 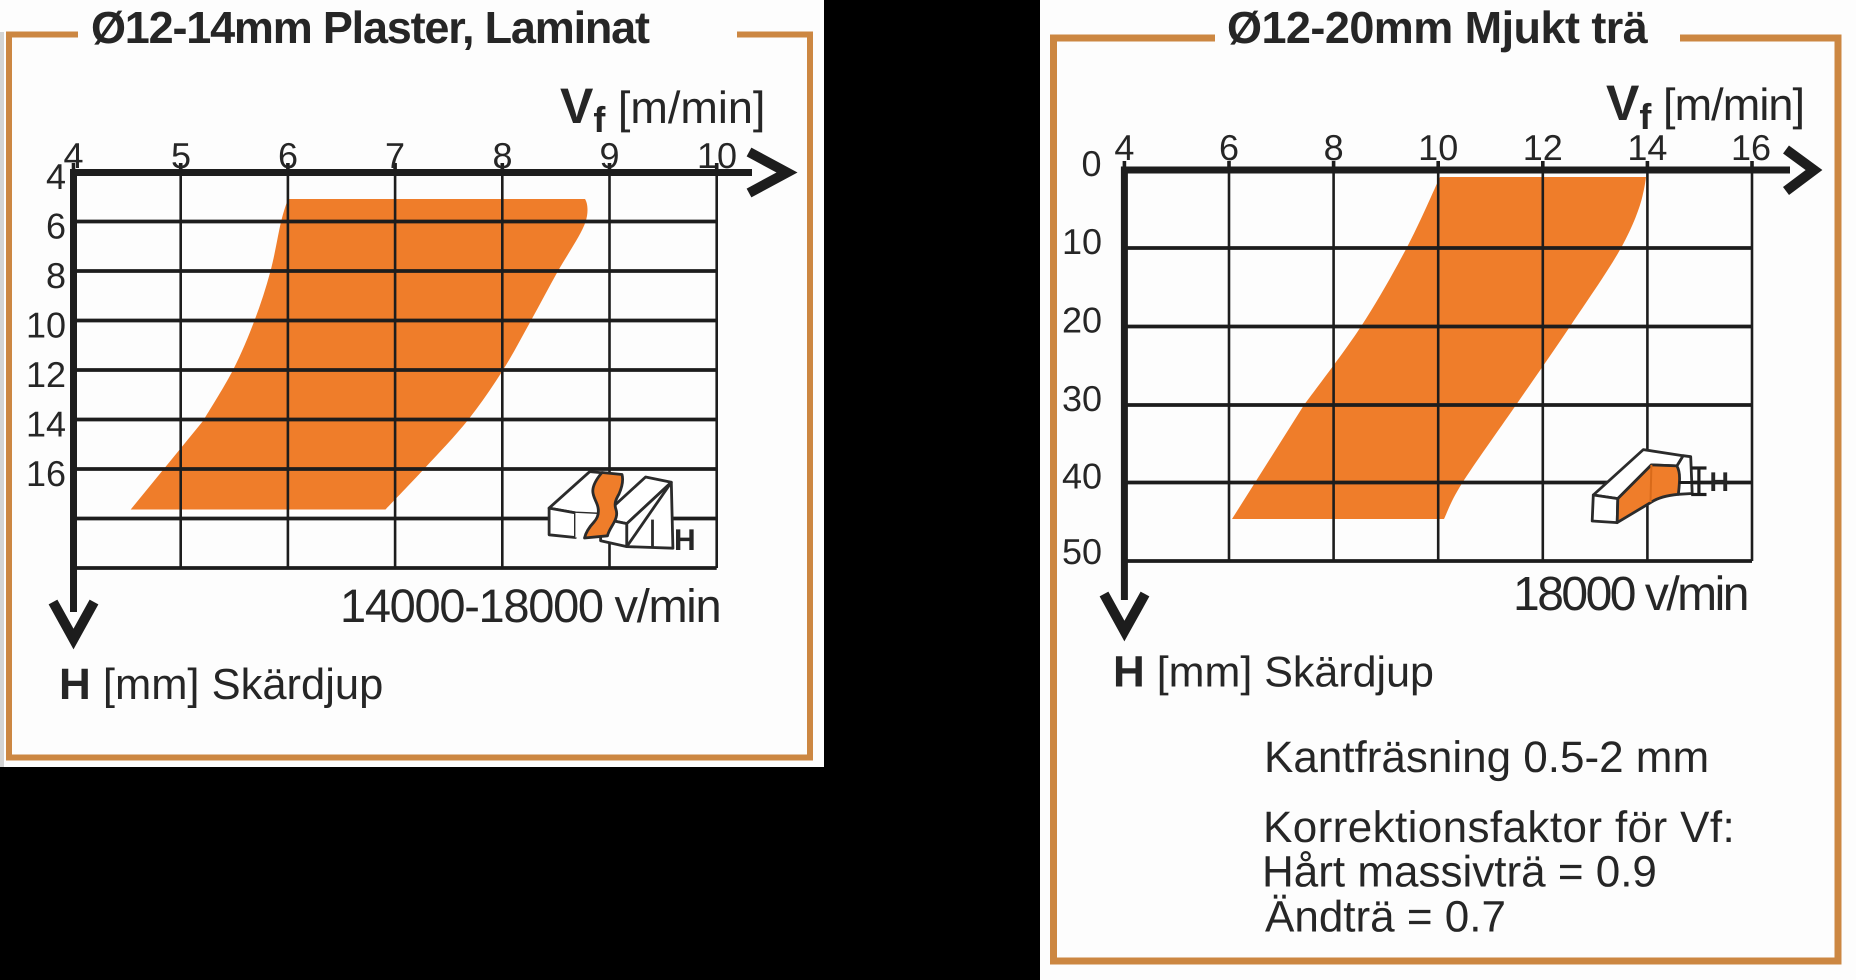 I want to click on svg-text: Ø12-14mm Plaster, Laminat, so click(x=370, y=27).